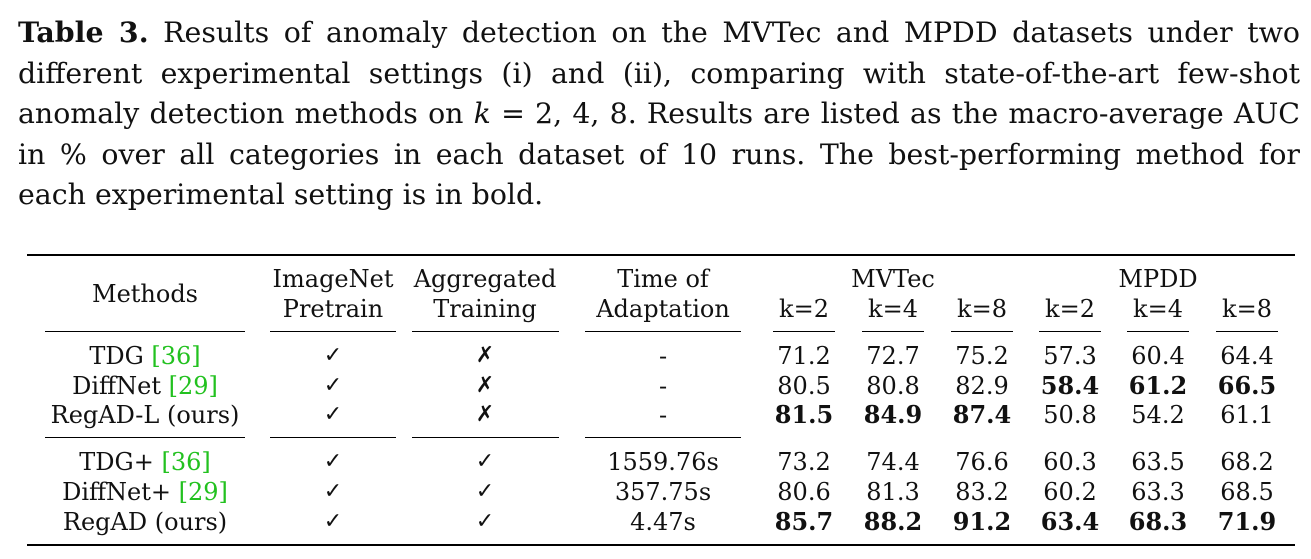  Describe the element at coordinates (1158, 279) in the screenshot. I see `header-mpdd: MPDD` at that location.